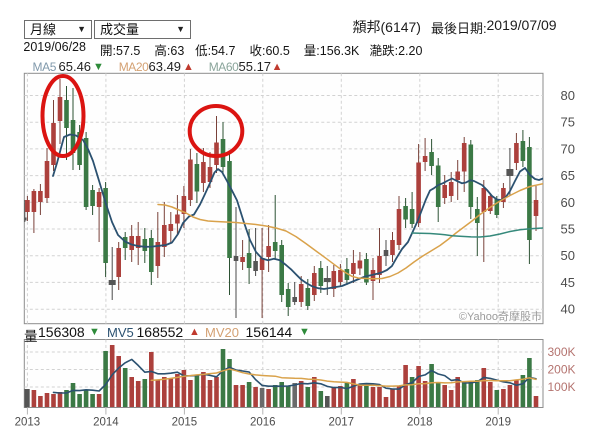  What do you see at coordinates (568, 175) in the screenshot?
I see `svg-text: 65` at bounding box center [568, 175].